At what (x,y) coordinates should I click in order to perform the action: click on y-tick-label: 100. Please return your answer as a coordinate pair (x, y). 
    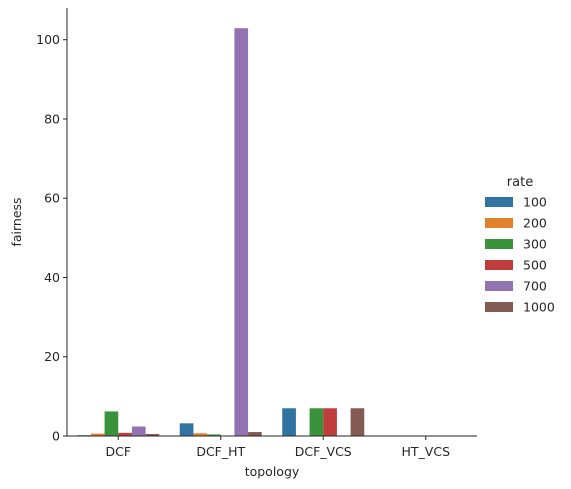
    Looking at the image, I should click on (48, 39).